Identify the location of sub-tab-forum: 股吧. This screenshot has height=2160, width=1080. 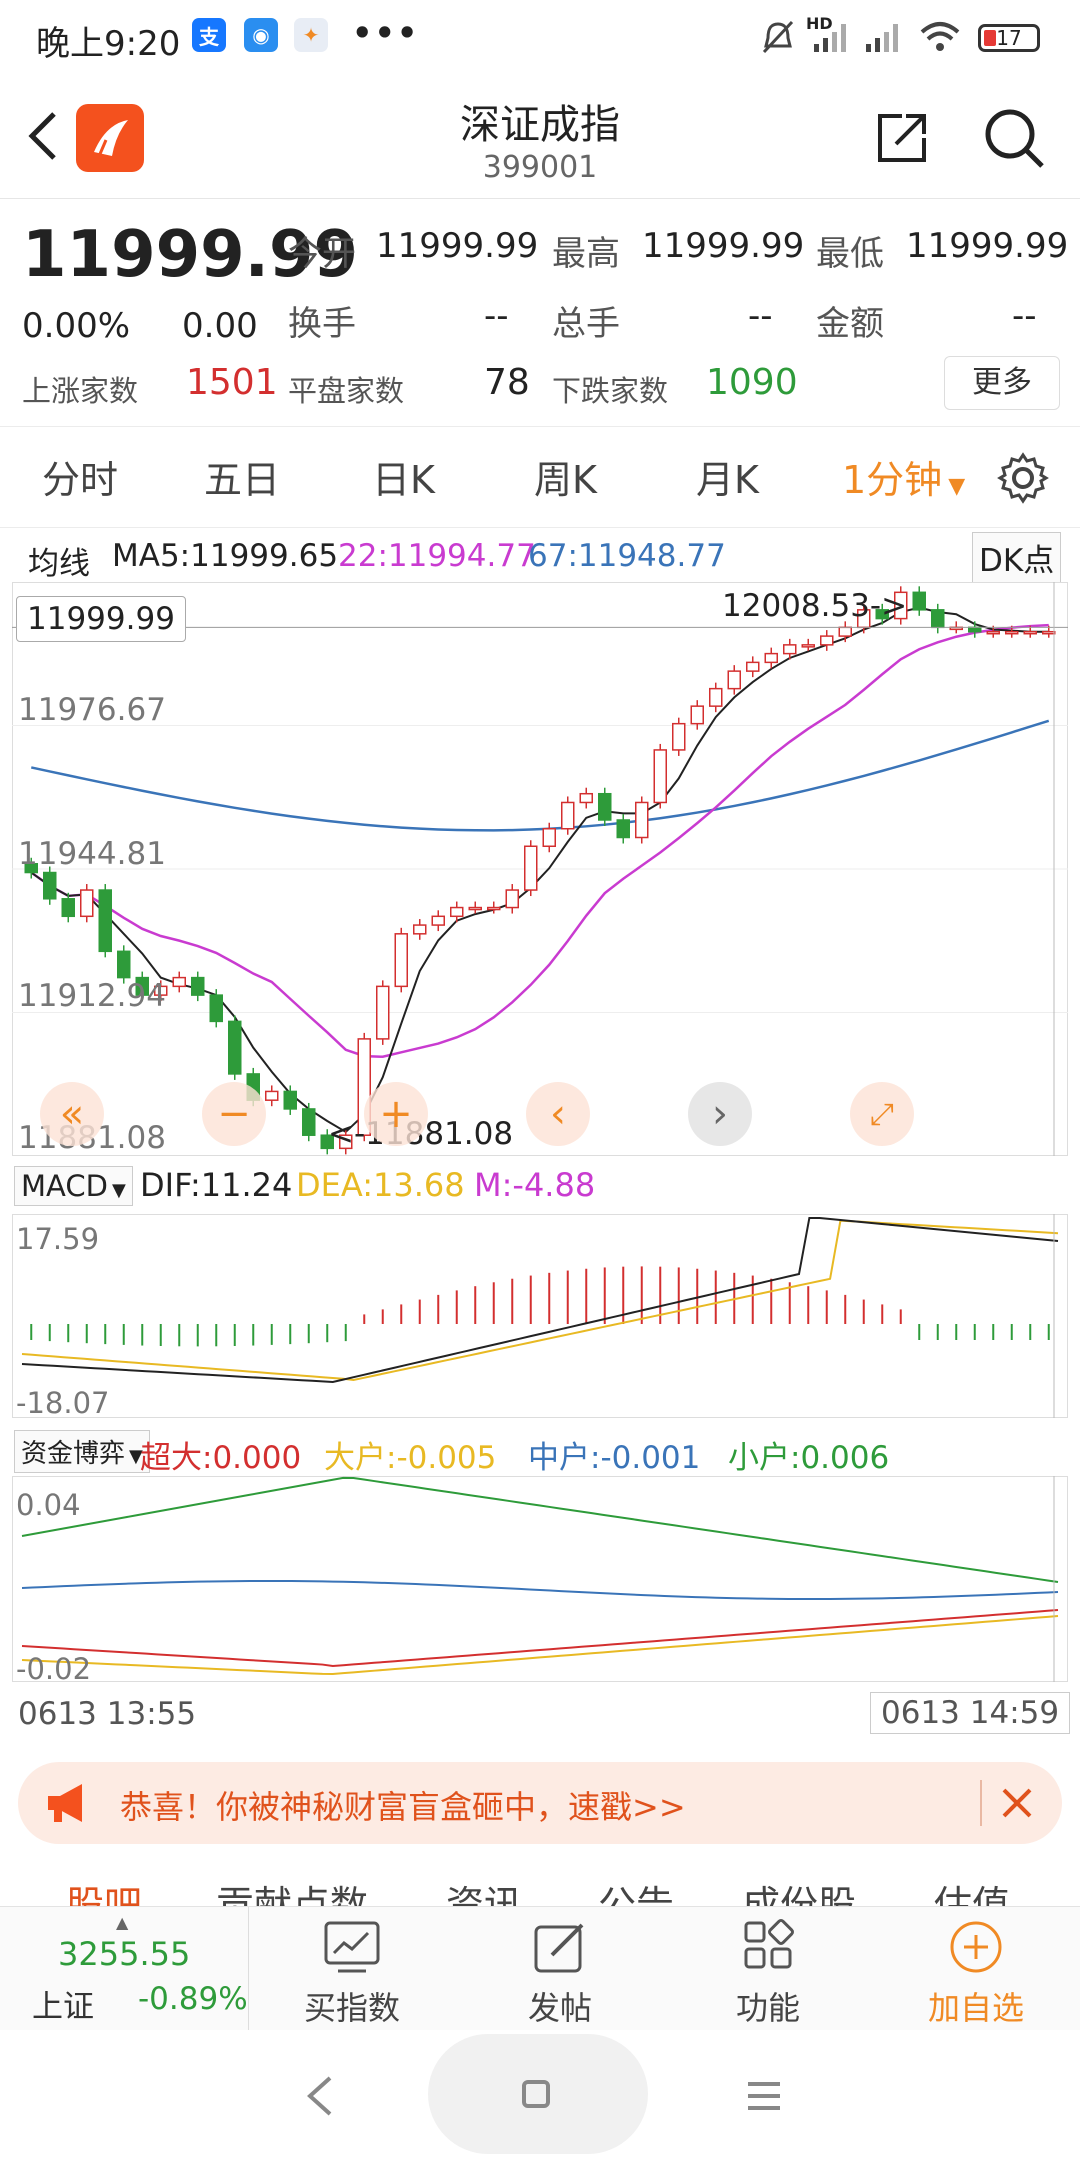
(104, 1894).